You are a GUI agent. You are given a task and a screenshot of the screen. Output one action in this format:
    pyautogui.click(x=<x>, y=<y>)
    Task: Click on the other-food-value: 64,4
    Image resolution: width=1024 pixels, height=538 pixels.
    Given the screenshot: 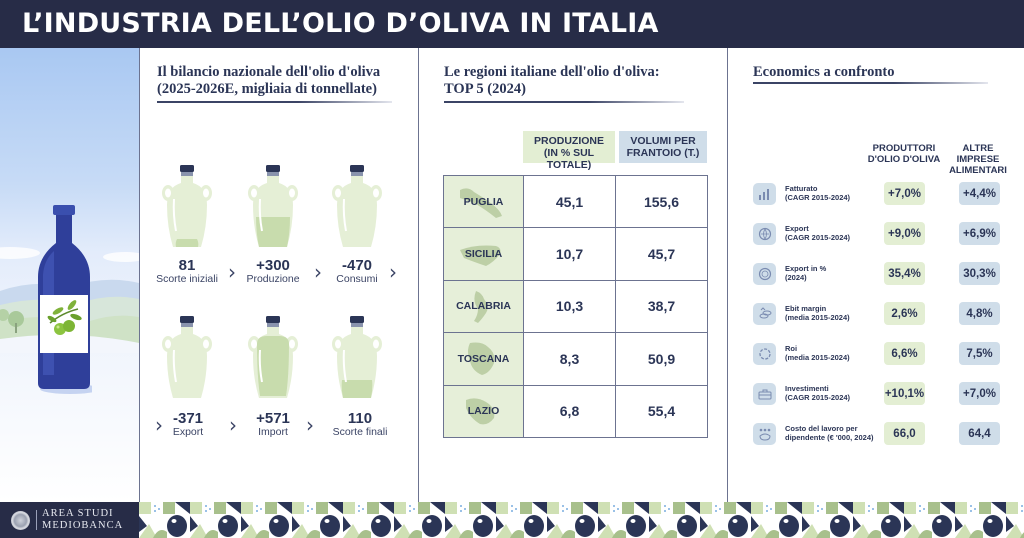 What is the action you would take?
    pyautogui.click(x=979, y=433)
    